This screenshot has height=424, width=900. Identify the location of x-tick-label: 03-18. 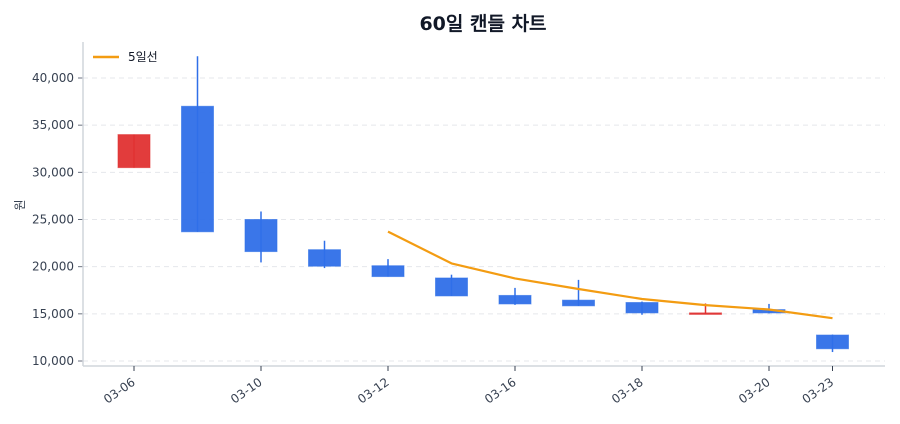
(627, 390).